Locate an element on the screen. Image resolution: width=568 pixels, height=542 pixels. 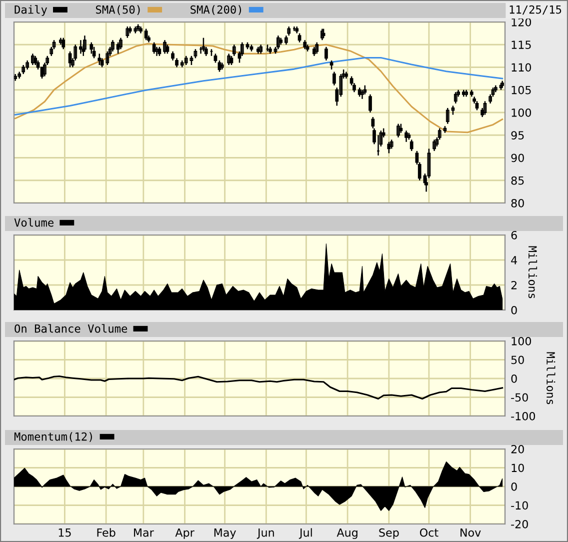
y-tick-label: -20 is located at coordinates (519, 524).